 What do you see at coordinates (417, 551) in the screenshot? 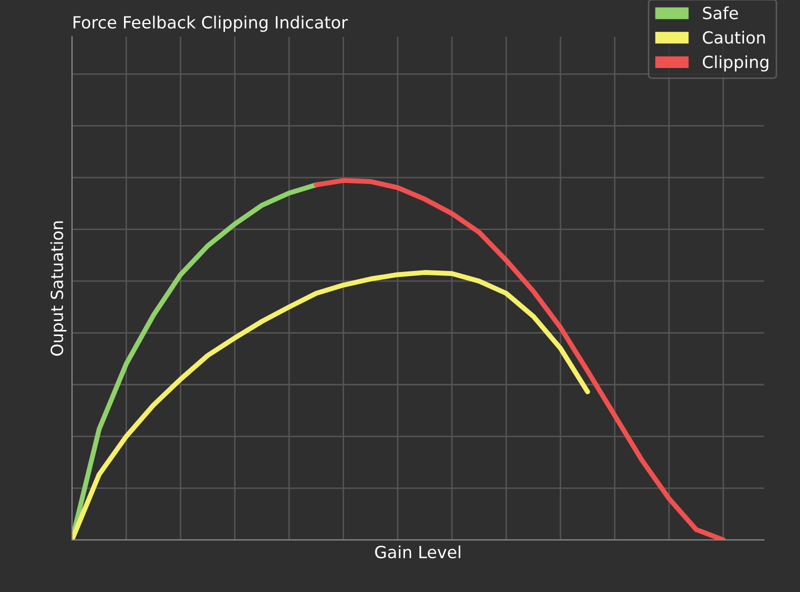
I see `x-axis-title: Gain Level` at bounding box center [417, 551].